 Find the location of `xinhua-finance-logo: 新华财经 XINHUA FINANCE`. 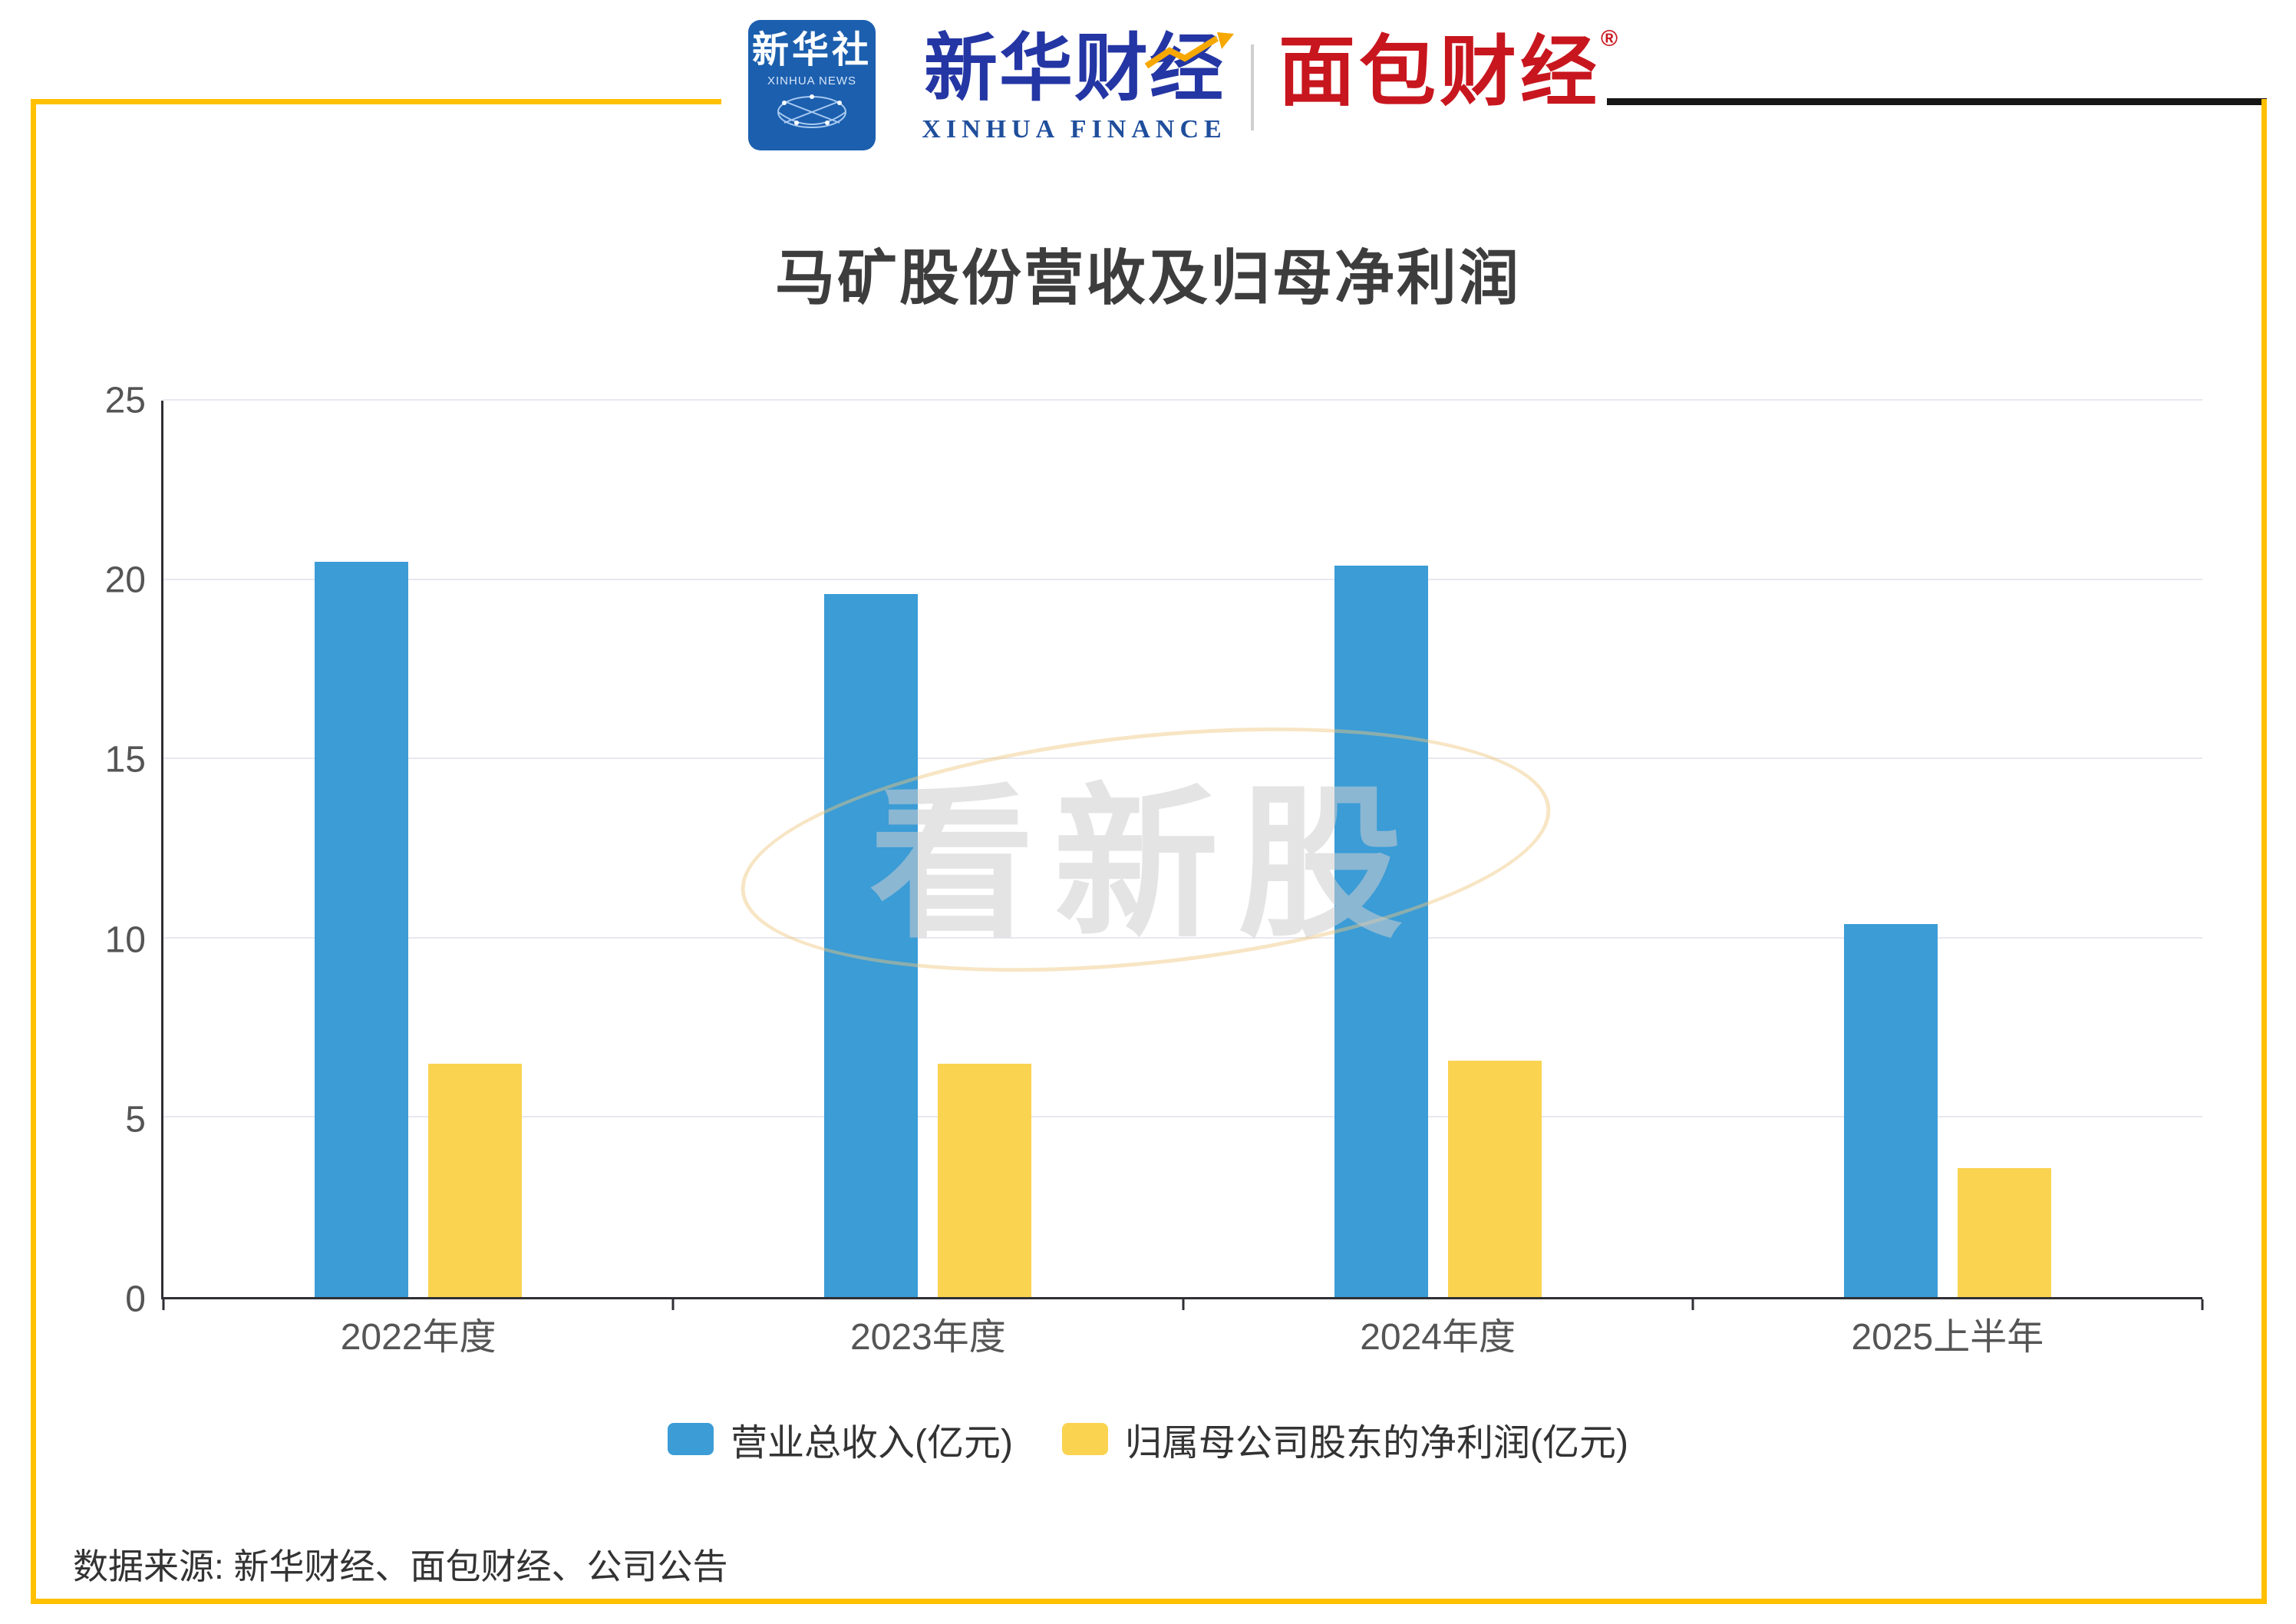

xinhua-finance-logo: 新华财经 XINHUA FINANCE is located at coordinates (1074, 88).